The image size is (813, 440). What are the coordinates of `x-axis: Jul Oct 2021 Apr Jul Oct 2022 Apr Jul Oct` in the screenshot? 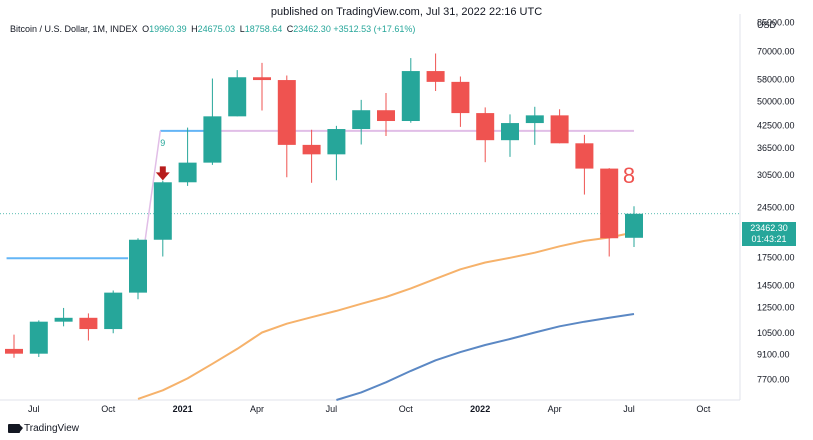 It's located at (369, 409).